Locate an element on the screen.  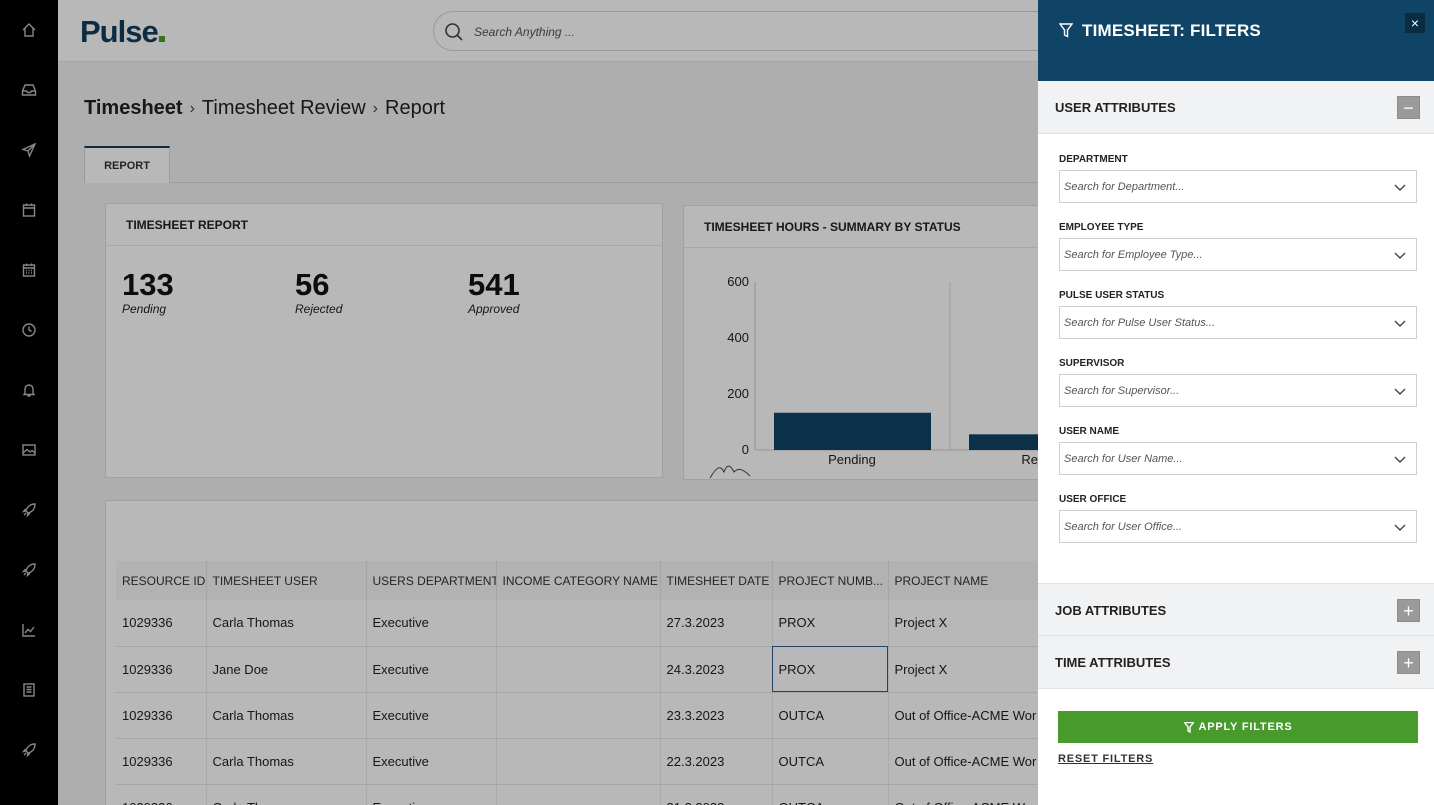
nav-calendar is located at coordinates (29, 210).